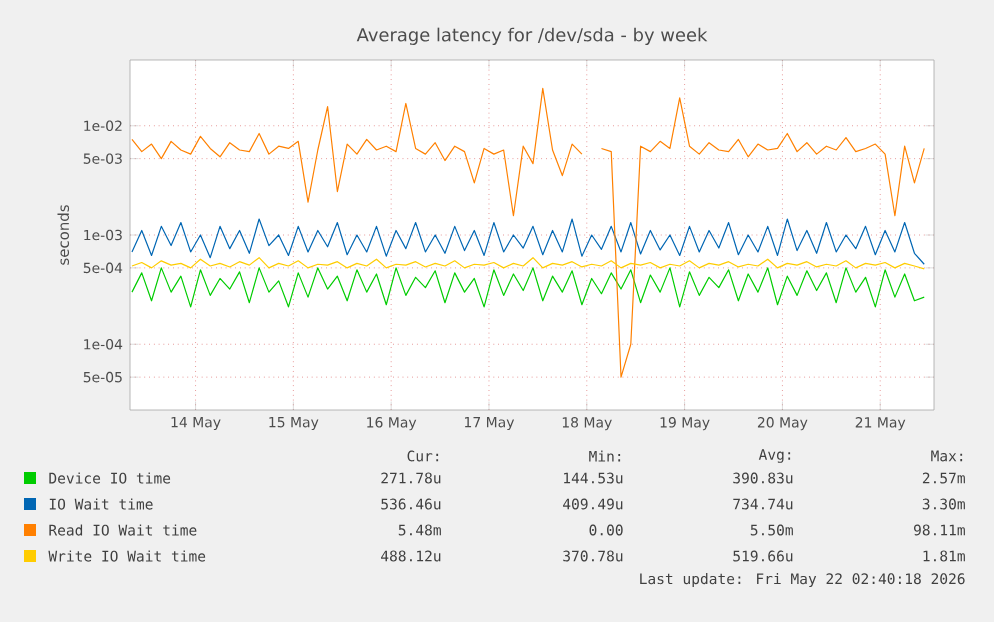 Image resolution: width=994 pixels, height=622 pixels. Describe the element at coordinates (532, 36) in the screenshot. I see `chart-title: Average latency for /dev/sda - by week` at that location.